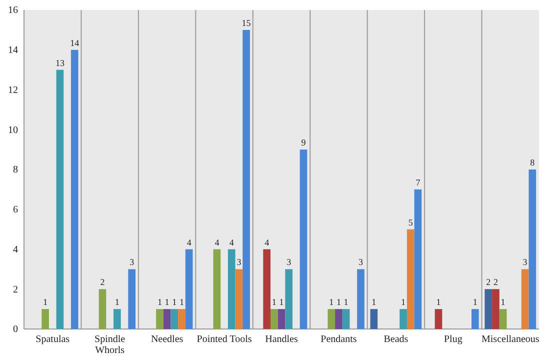 This screenshot has height=363, width=549. Describe the element at coordinates (338, 340) in the screenshot. I see `x-tick-label: Pendants` at that location.